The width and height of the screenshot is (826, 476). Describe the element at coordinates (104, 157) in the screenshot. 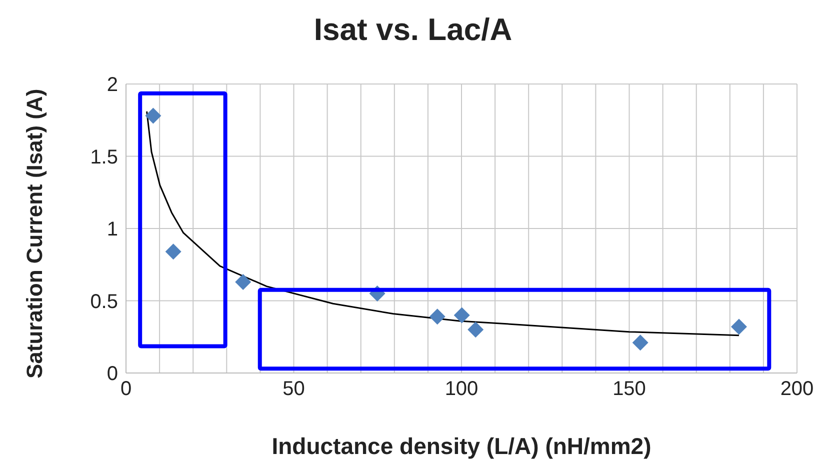

I see `y-tick-label: 1.5` at that location.